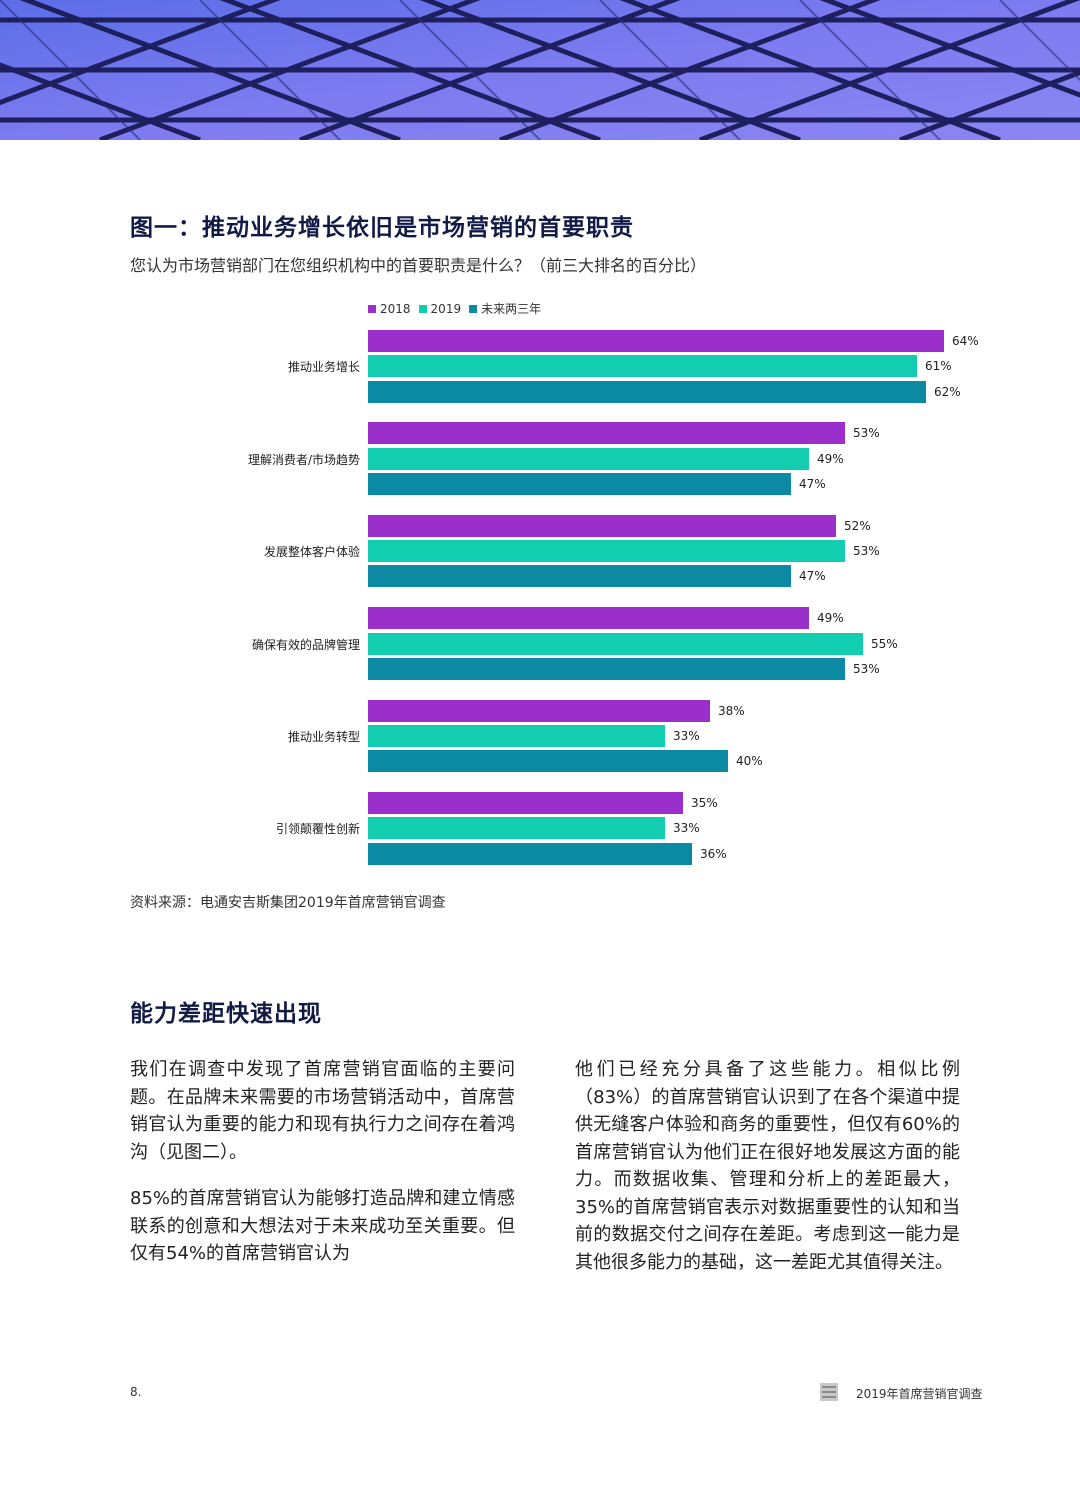 This screenshot has height=1500, width=1080. I want to click on bar-未来两三年-3, so click(606, 668).